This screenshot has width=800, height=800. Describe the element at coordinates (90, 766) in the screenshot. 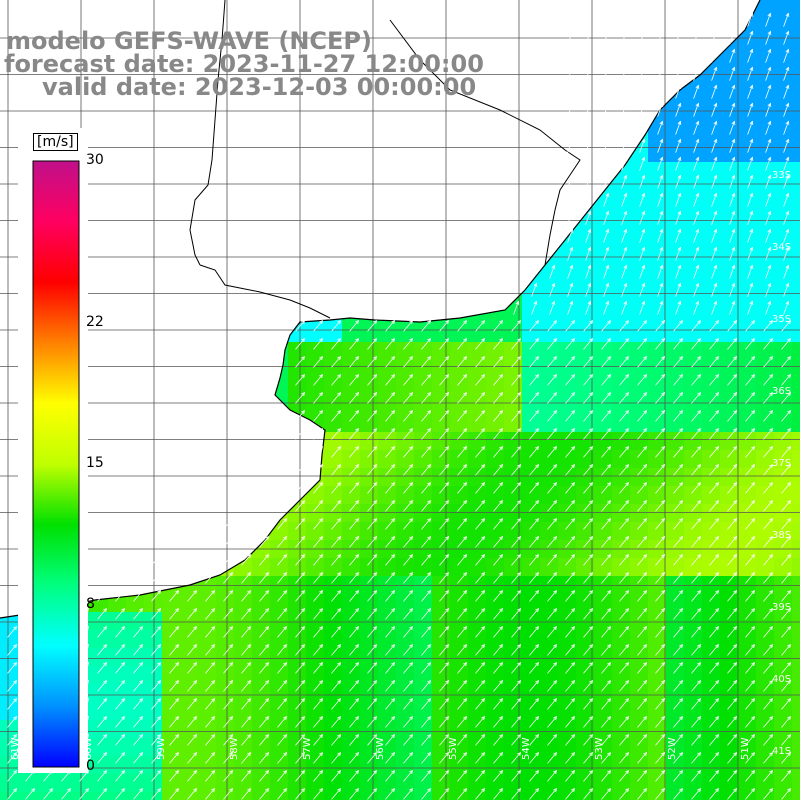

I see `colorbar-tick-label: 0` at that location.